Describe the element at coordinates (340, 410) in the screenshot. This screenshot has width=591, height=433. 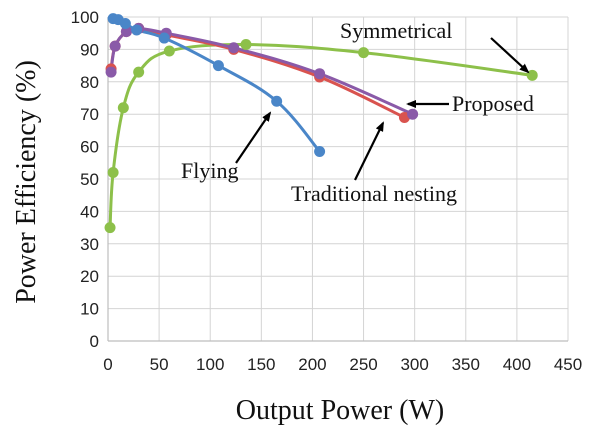
I see `x-axis-title: Output Power (W)` at that location.